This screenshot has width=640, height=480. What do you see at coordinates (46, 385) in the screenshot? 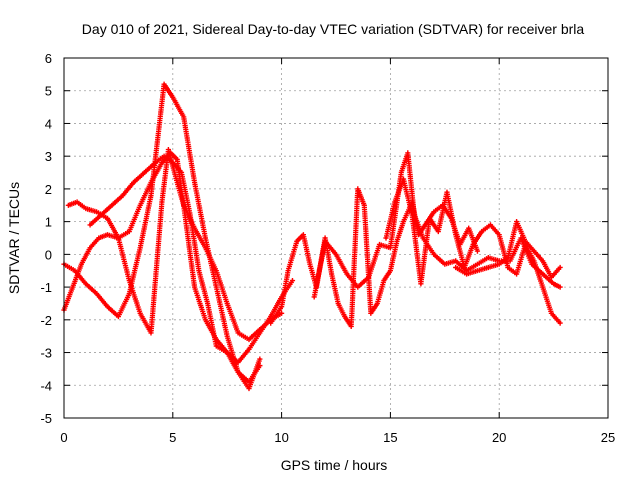
I see `y-tick-label: -4` at bounding box center [46, 385].